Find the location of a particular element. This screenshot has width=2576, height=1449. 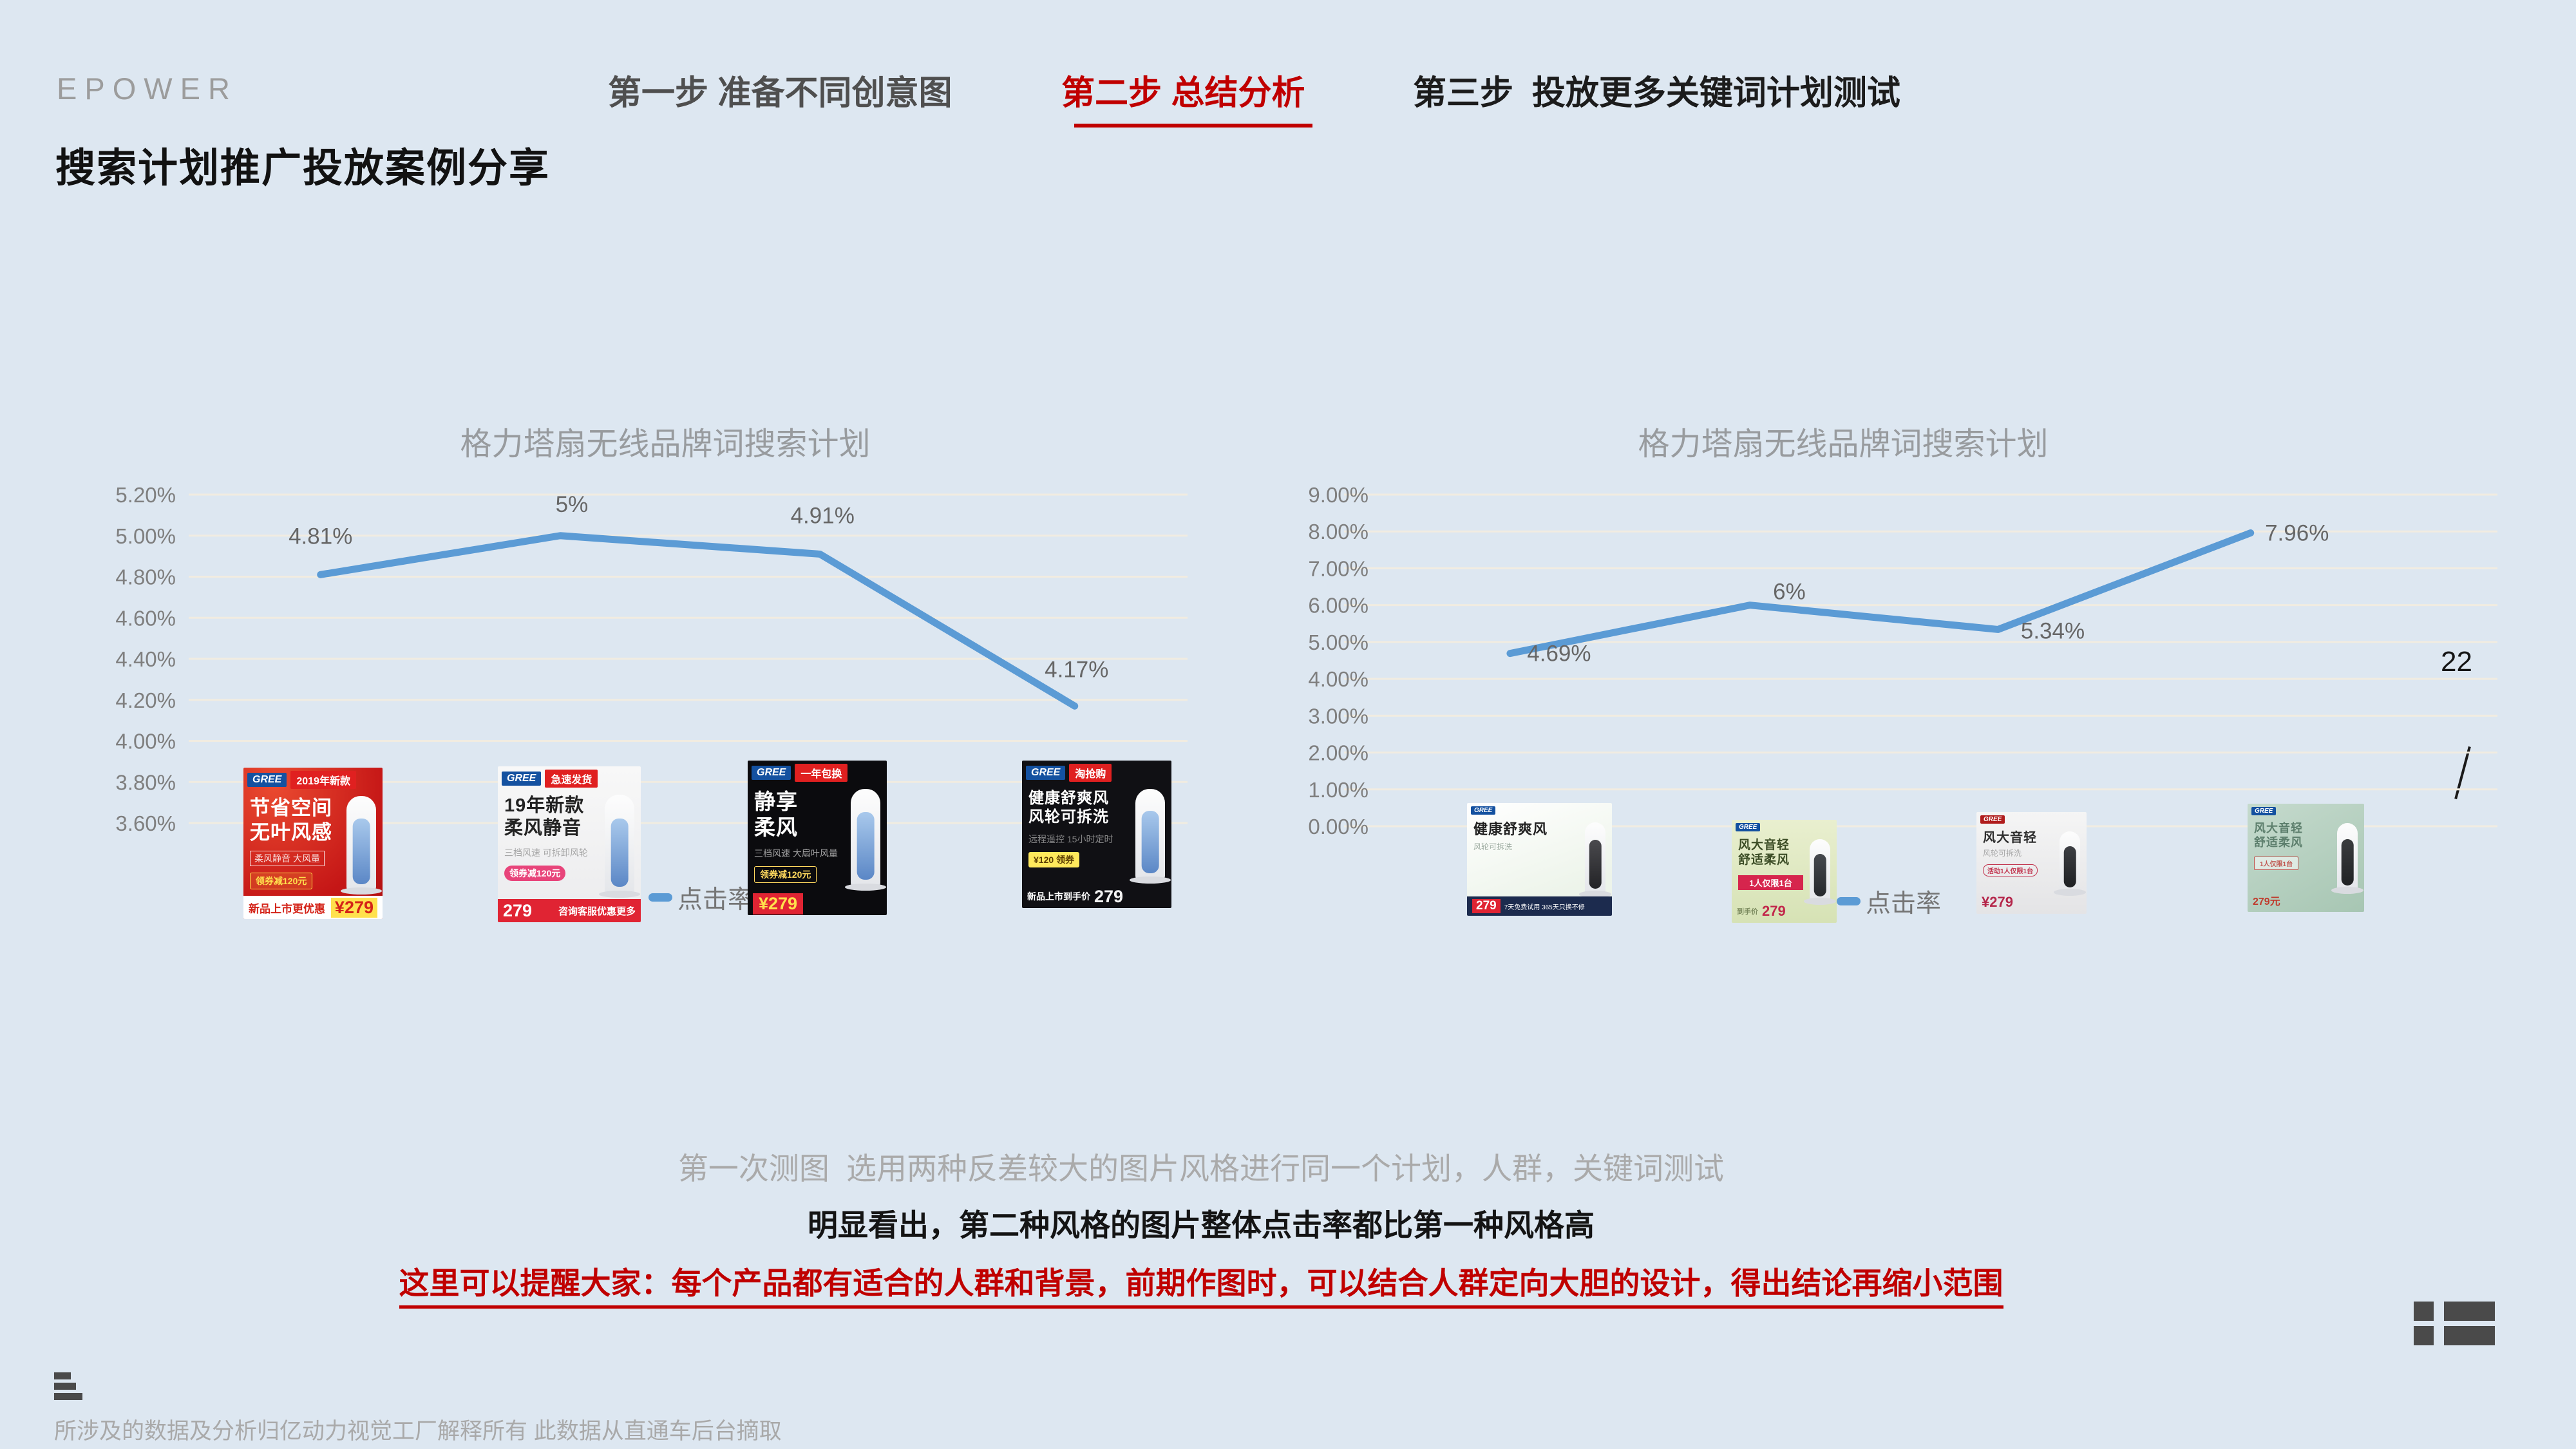

svg-text: 5% is located at coordinates (572, 505).